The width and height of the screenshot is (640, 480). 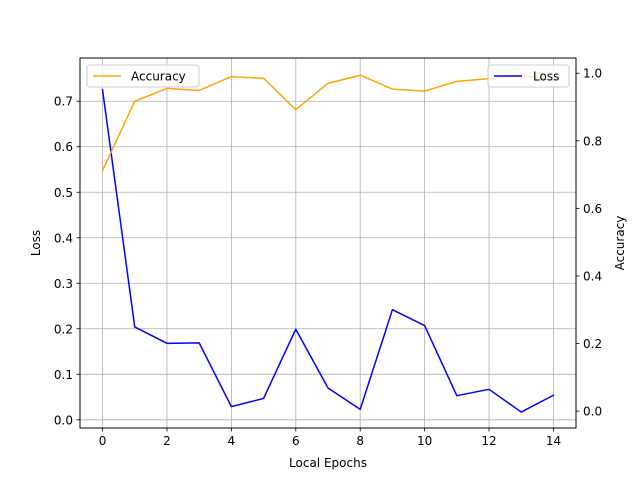 What do you see at coordinates (36, 243) in the screenshot?
I see `y-axis-left-label: Loss` at bounding box center [36, 243].